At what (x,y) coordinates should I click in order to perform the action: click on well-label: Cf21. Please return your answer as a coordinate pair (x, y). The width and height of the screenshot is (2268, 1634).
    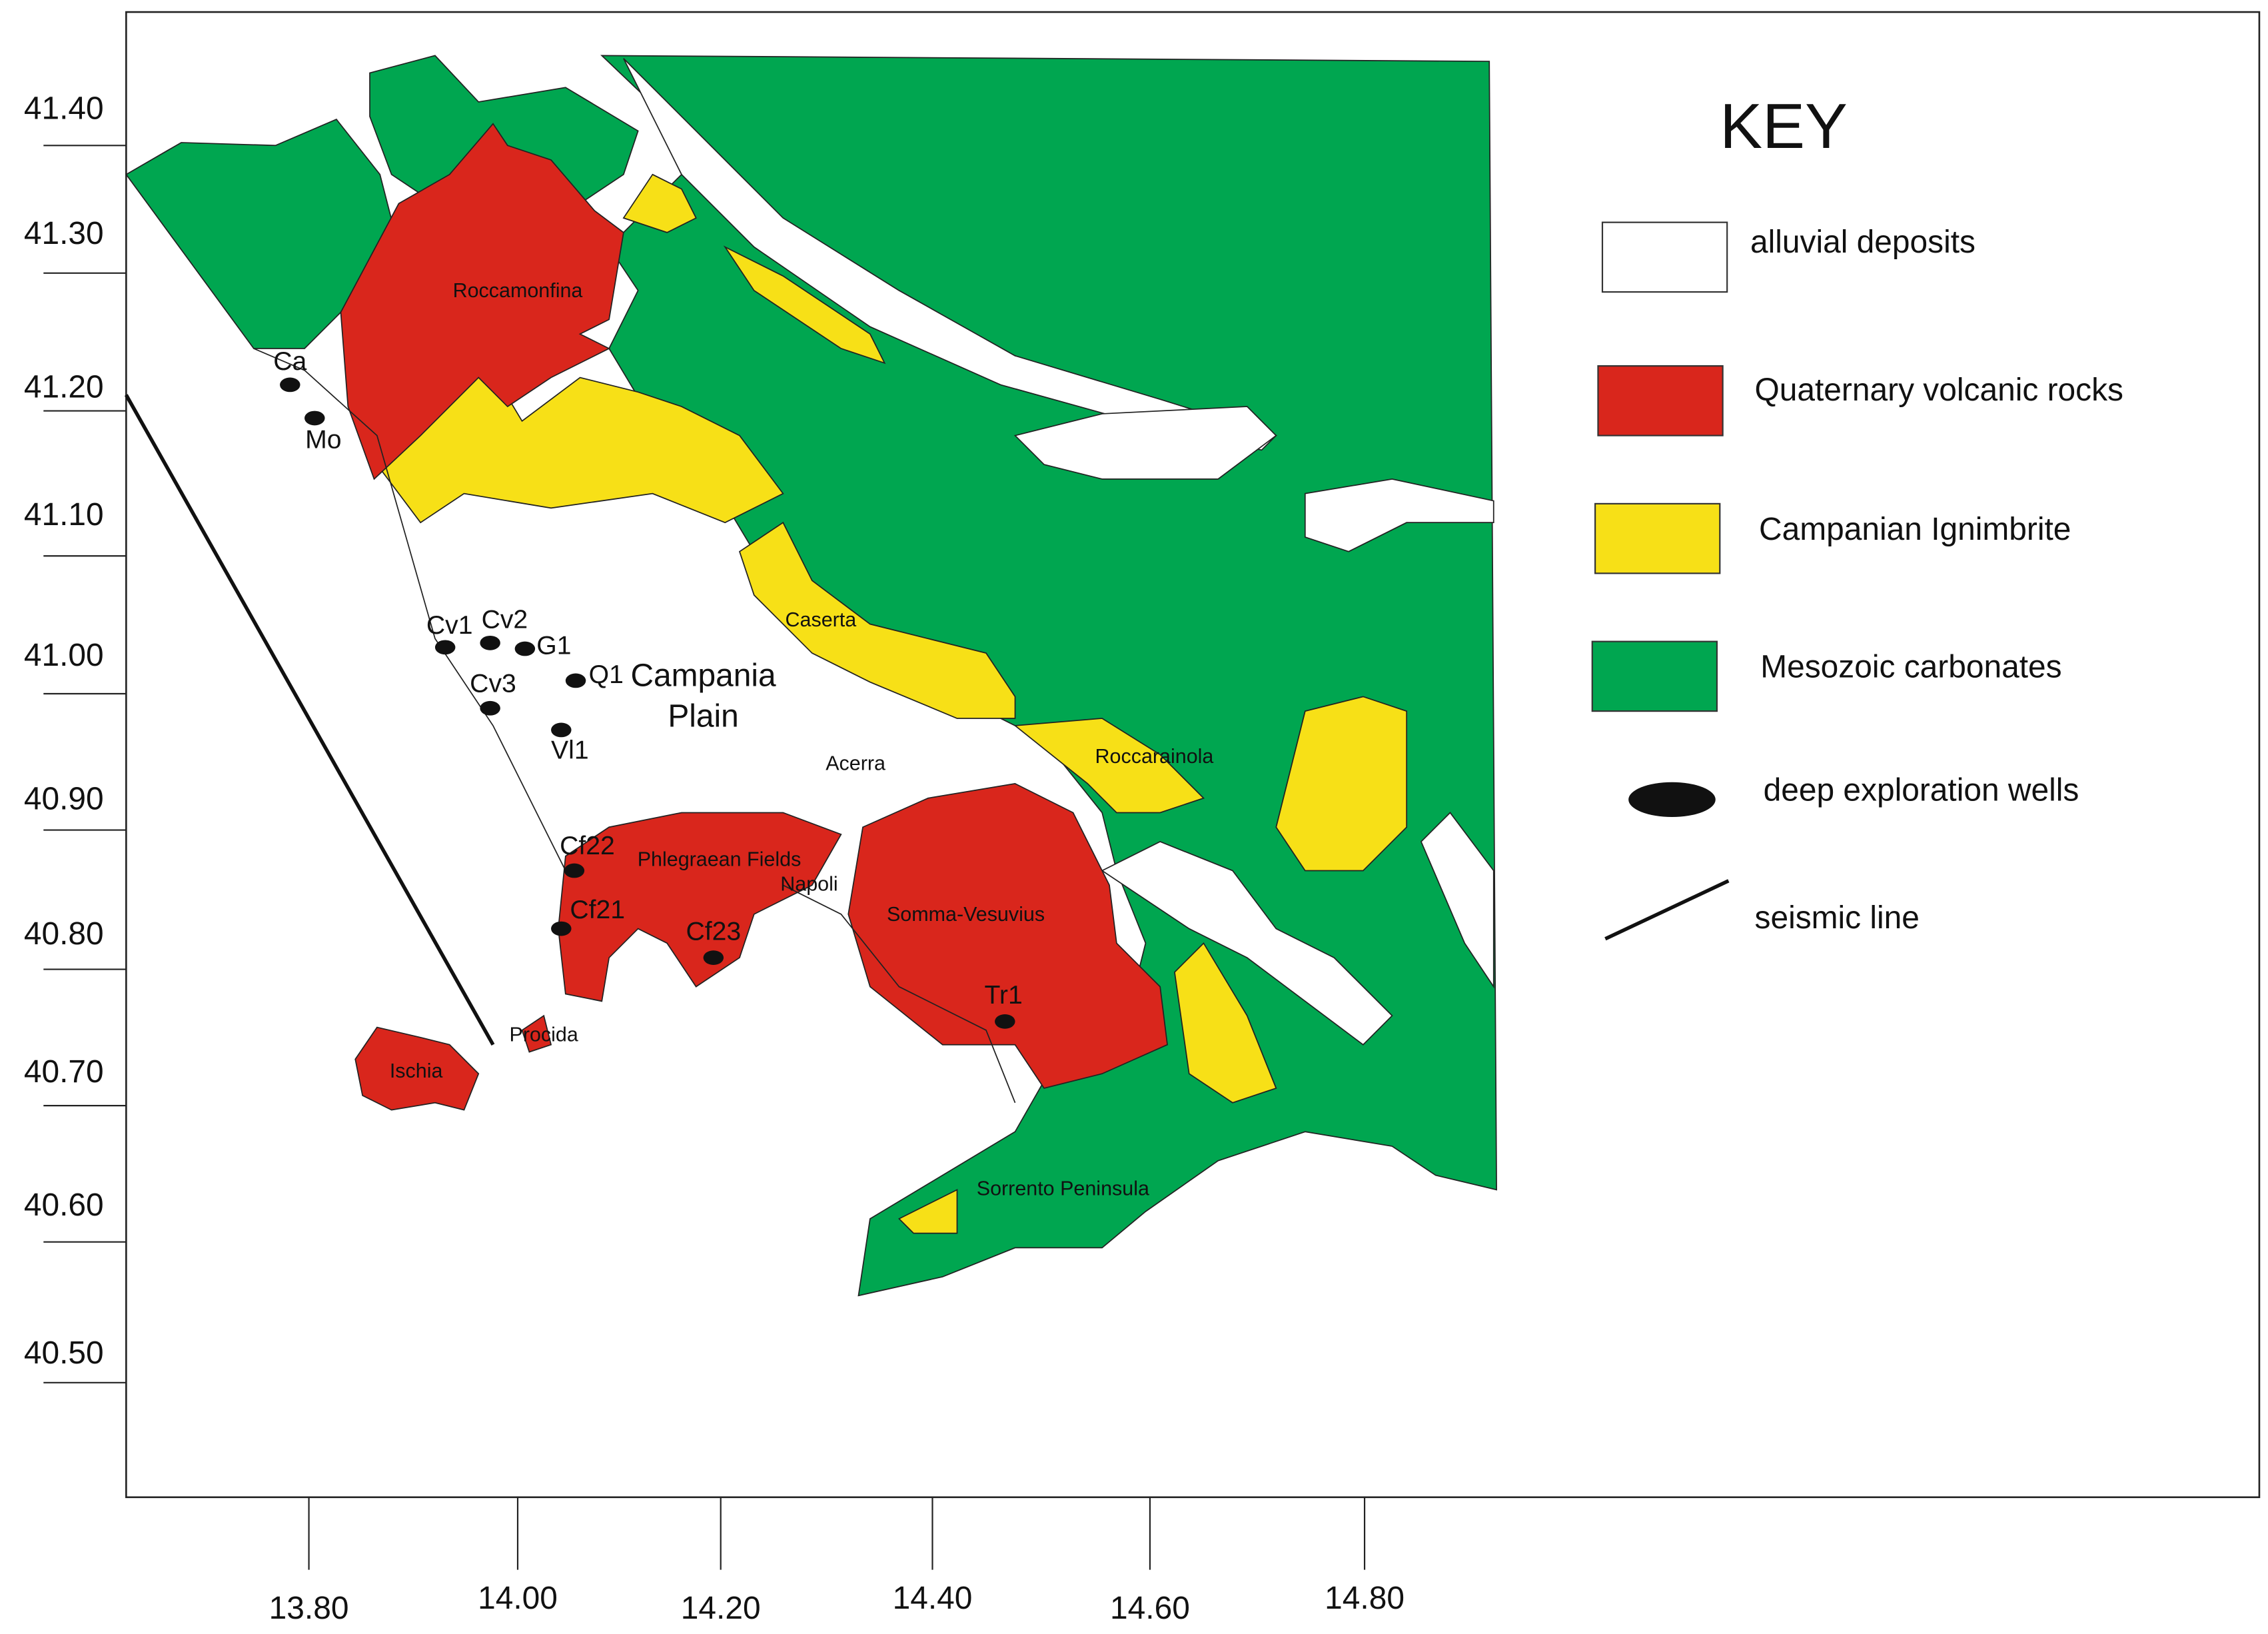
    Looking at the image, I should click on (597, 910).